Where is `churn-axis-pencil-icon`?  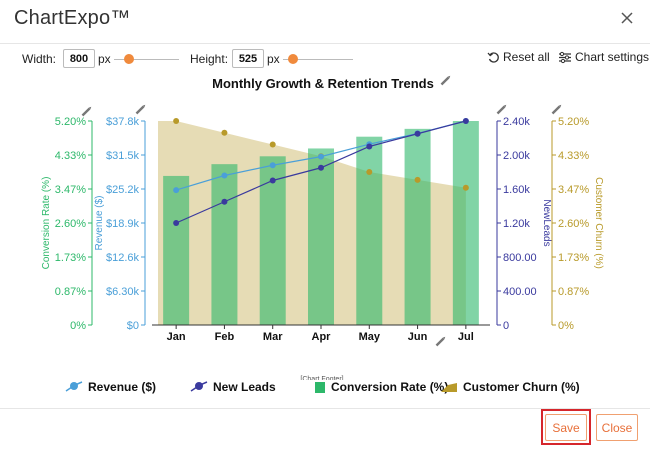 churn-axis-pencil-icon is located at coordinates (557, 109).